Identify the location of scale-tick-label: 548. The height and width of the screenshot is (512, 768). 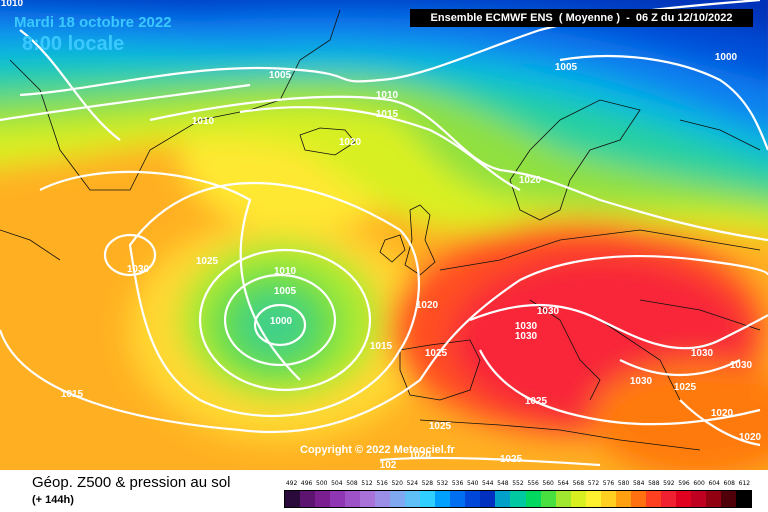
(503, 483).